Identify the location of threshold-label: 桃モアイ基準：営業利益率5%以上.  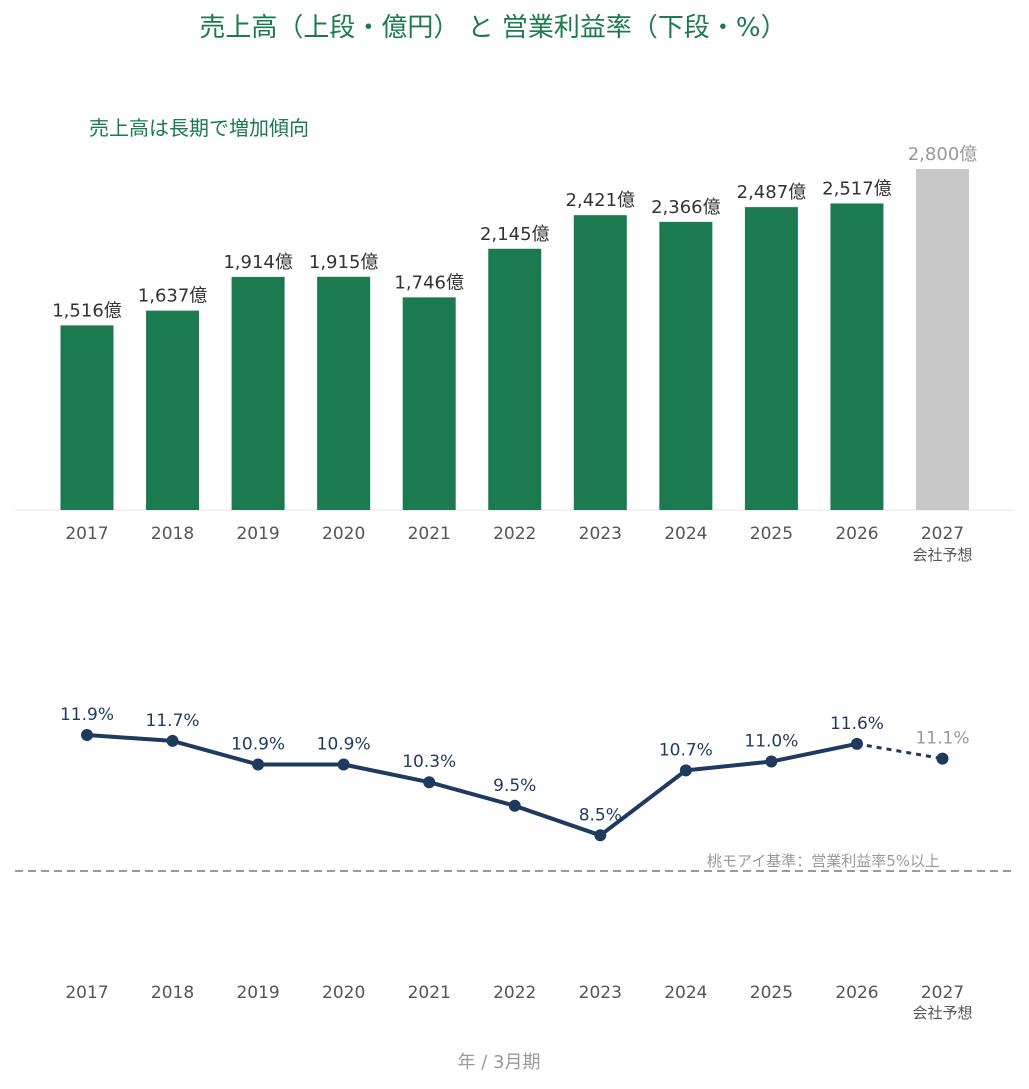
(823, 861).